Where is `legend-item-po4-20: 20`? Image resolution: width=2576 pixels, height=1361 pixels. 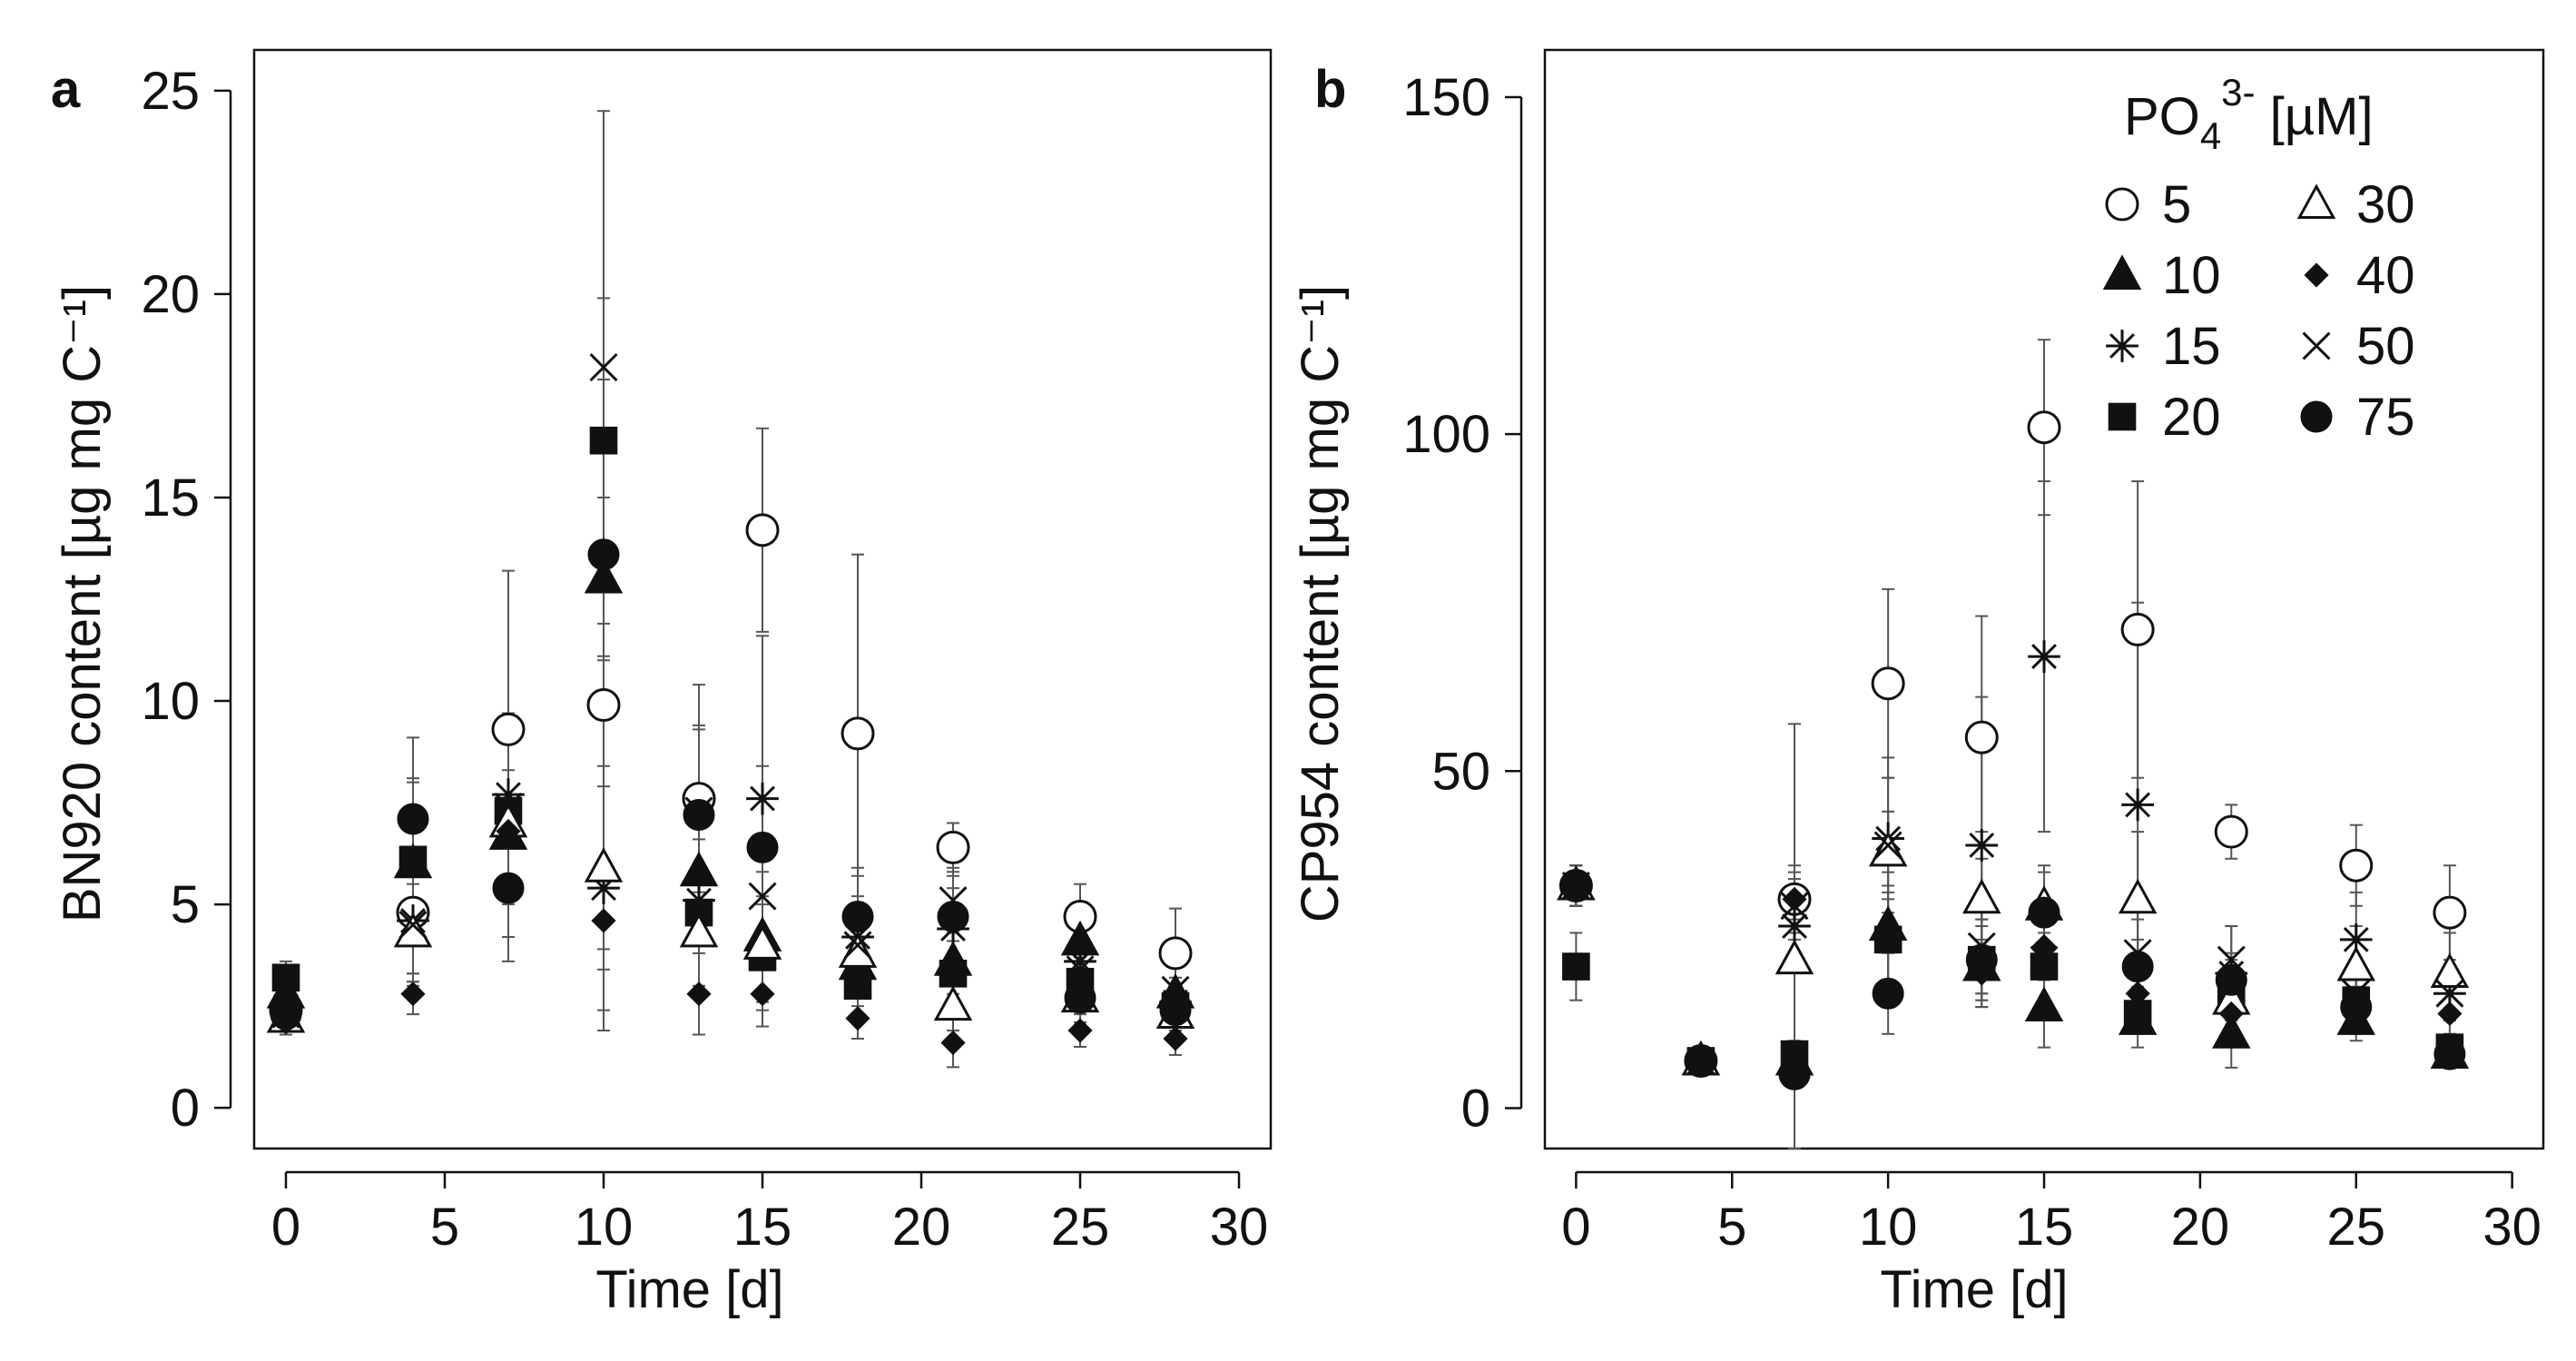 legend-item-po4-20: 20 is located at coordinates (2164, 418).